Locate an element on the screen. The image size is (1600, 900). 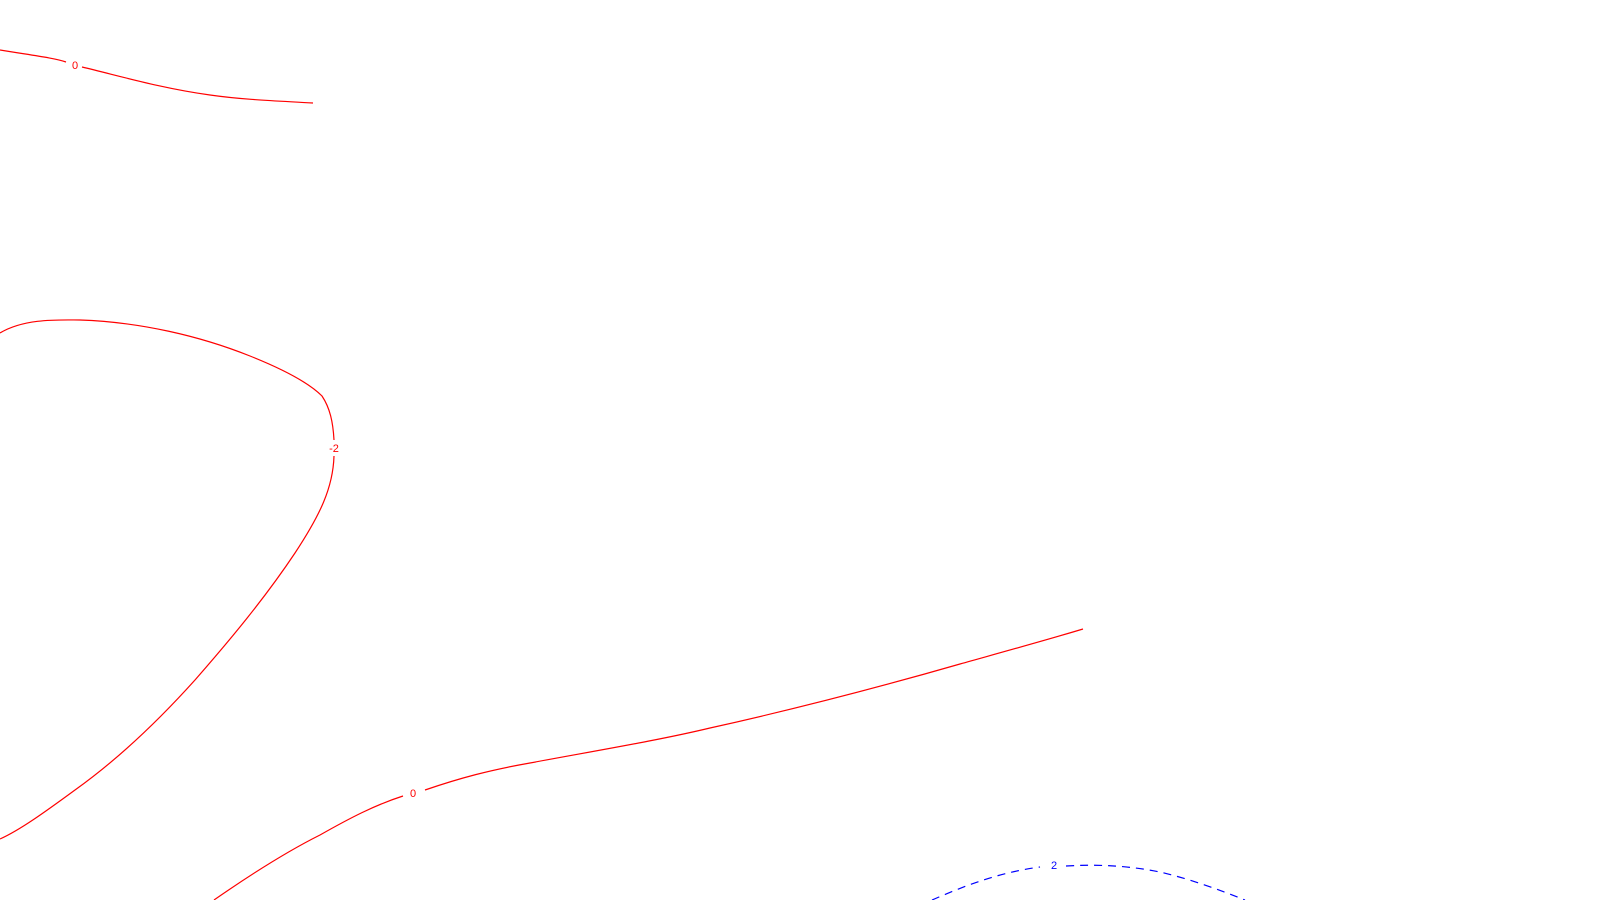
contour-line-left-loop: -2 is located at coordinates (169, 579).